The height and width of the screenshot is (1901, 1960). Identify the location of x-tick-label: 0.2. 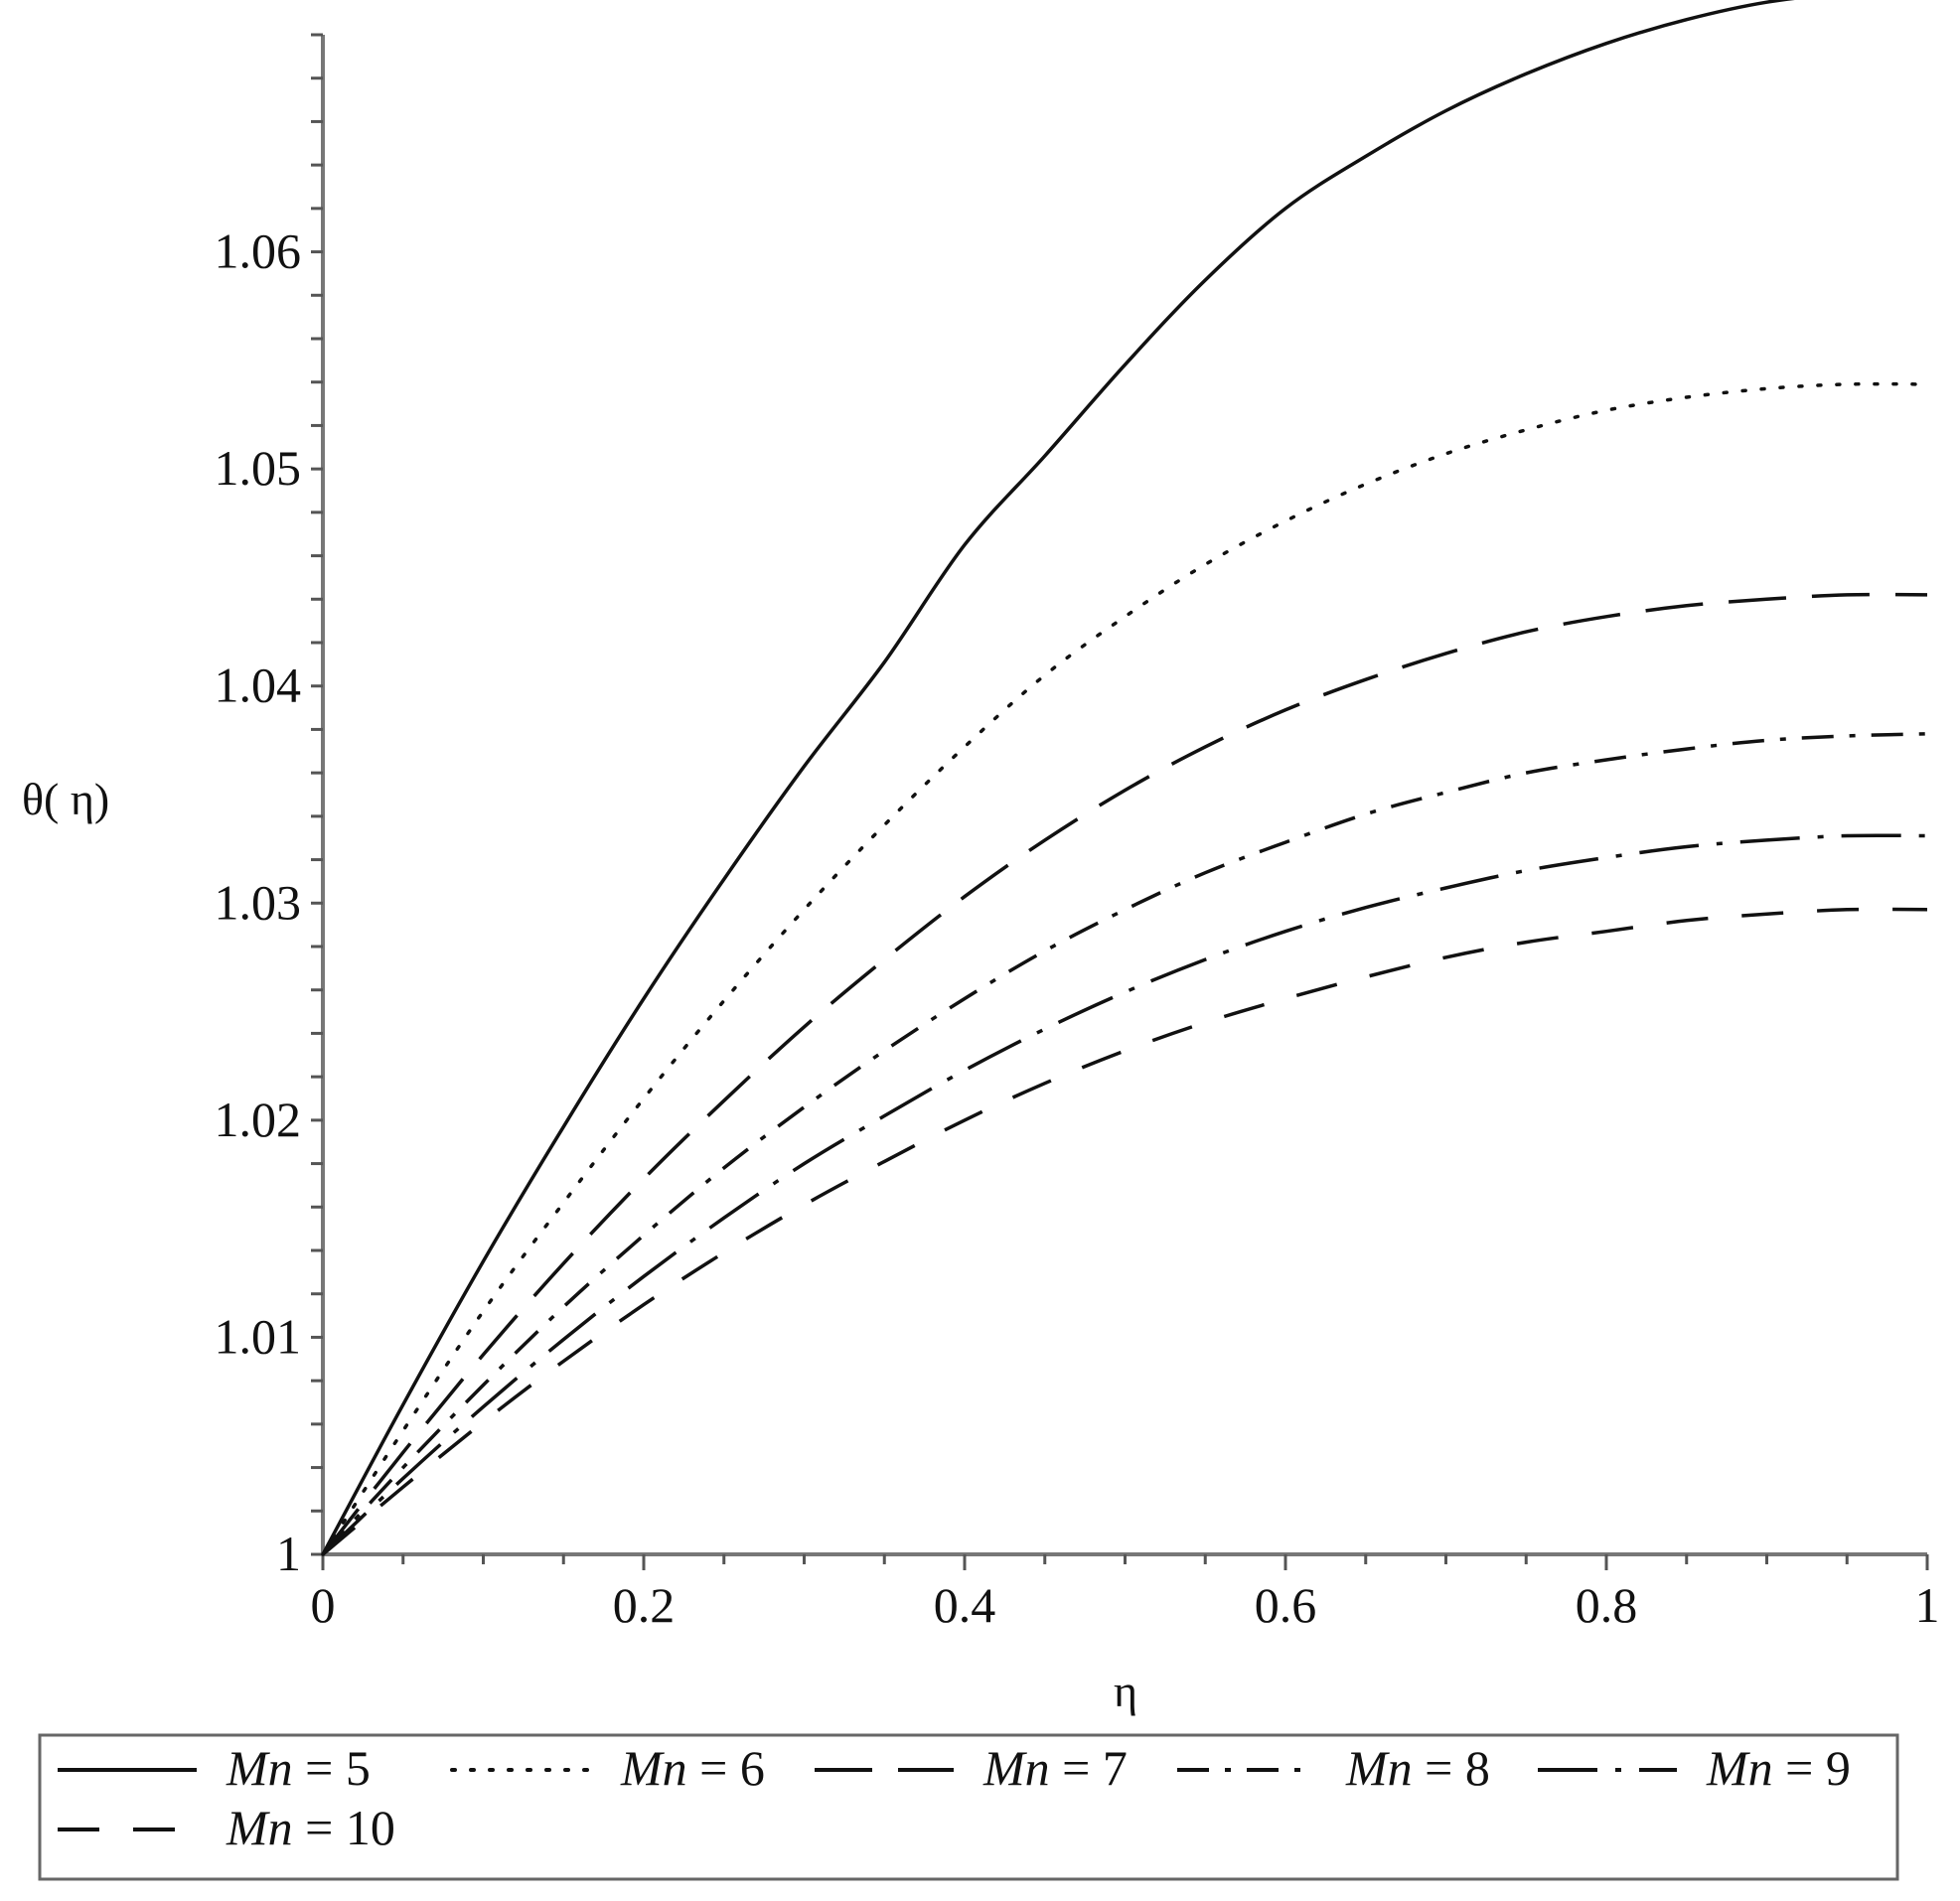
(644, 1605).